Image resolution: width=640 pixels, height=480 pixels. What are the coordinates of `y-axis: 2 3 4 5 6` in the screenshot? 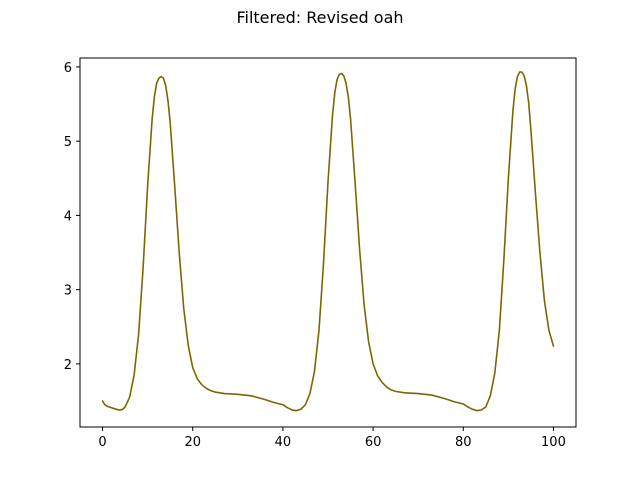 It's located at (72, 217).